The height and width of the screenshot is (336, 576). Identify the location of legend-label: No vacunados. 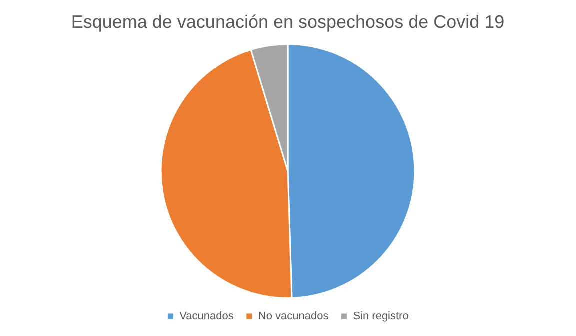
(294, 316).